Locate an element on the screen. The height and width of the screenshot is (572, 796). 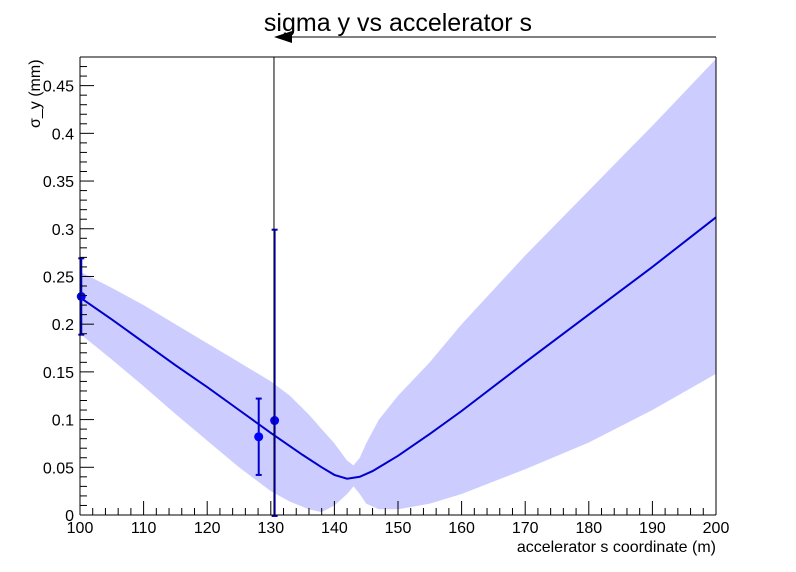
x-tick-label: 130 is located at coordinates (270, 528).